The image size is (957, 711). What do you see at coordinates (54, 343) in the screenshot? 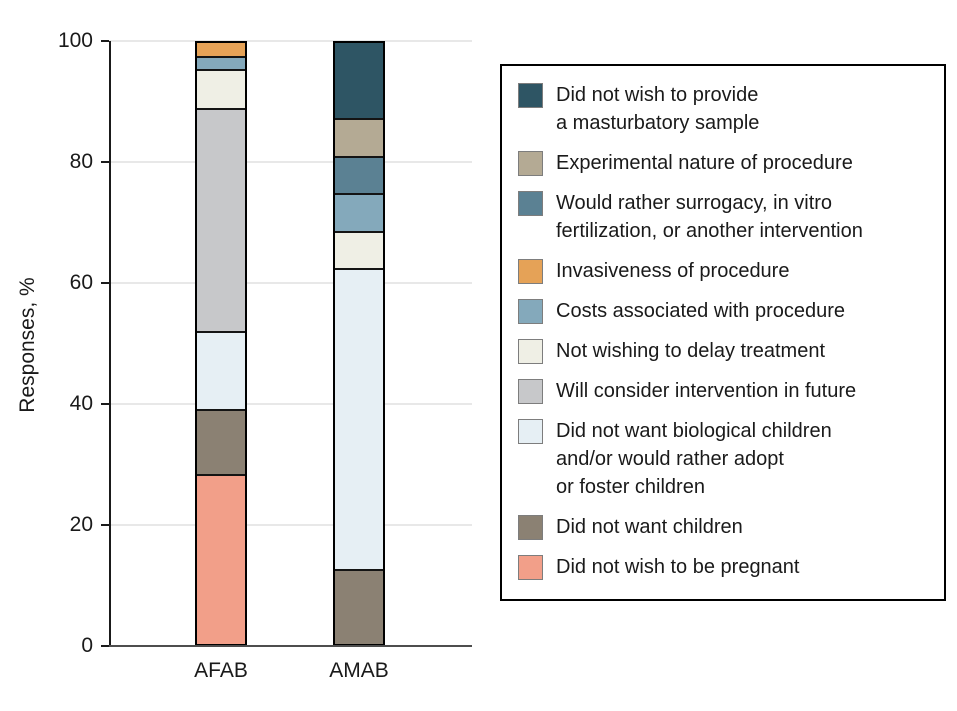
I see `y-axis: 0 20 40 60 80 100` at bounding box center [54, 343].